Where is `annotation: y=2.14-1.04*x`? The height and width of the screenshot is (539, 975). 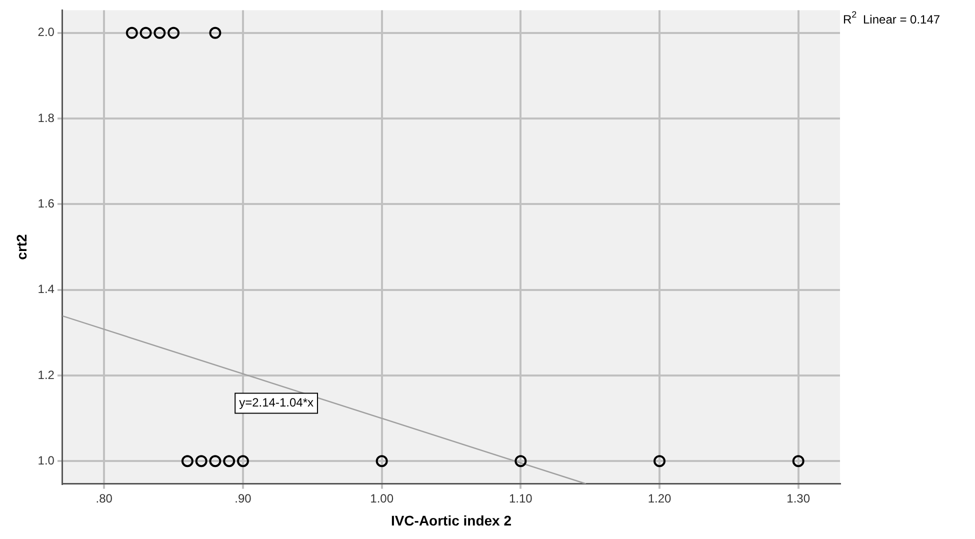 annotation: y=2.14-1.04*x is located at coordinates (276, 403).